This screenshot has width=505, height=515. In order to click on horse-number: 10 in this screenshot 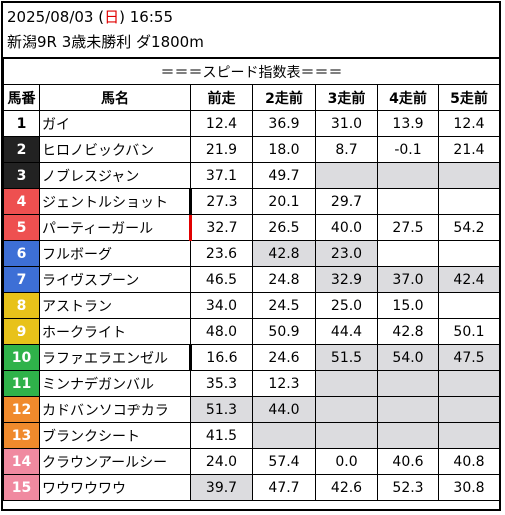, I will do `click(21, 357)`.